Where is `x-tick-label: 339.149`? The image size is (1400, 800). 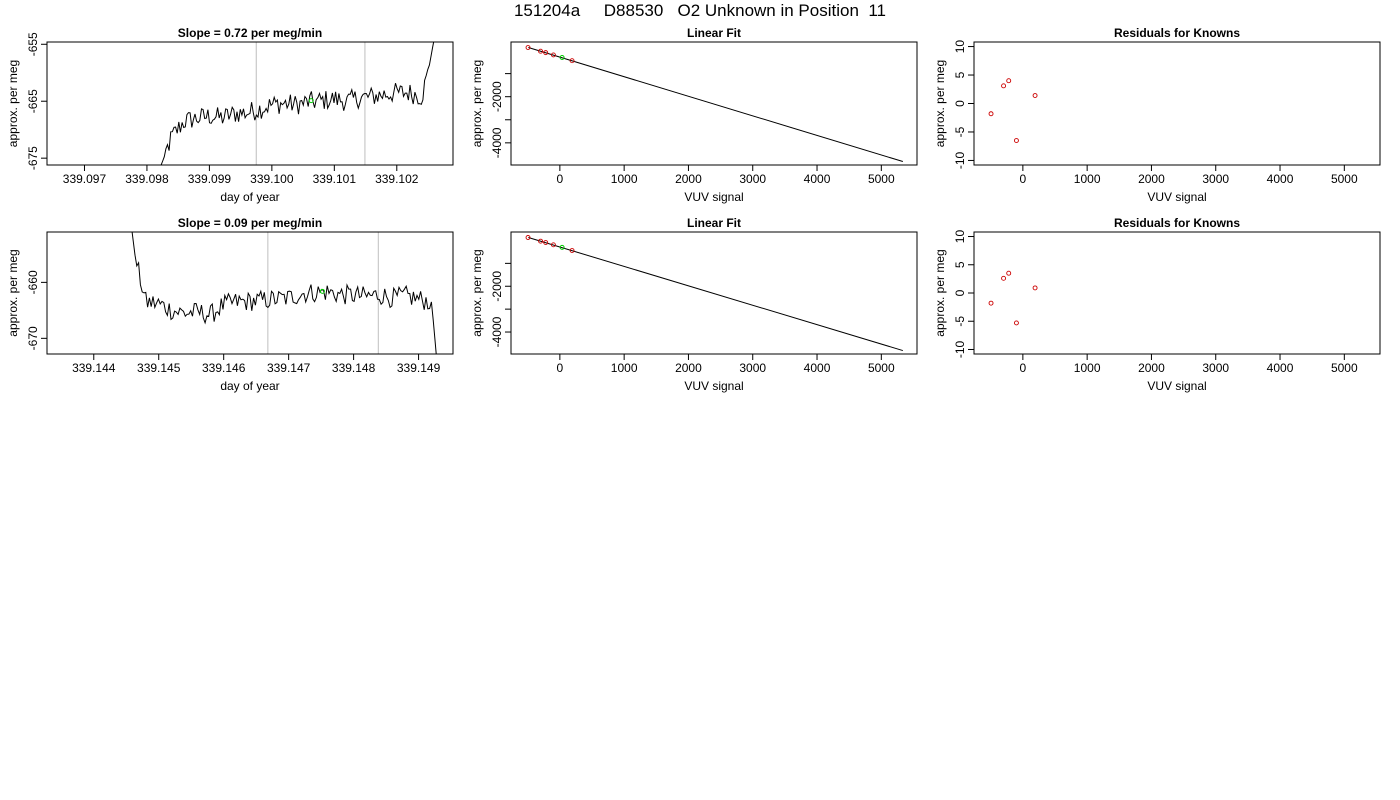 x-tick-label: 339.149 is located at coordinates (419, 368).